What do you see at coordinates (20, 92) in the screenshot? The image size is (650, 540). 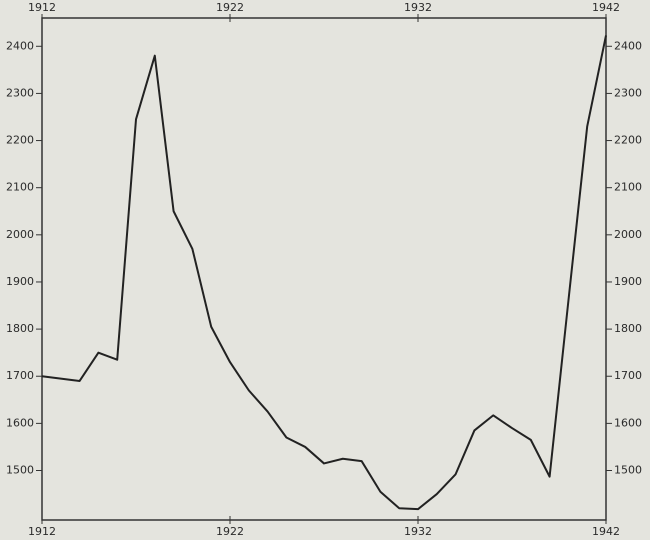 I see `y-tick-label-left: 2300` at bounding box center [20, 92].